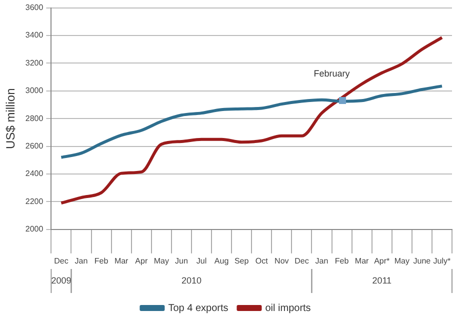 The height and width of the screenshot is (323, 466). What do you see at coordinates (34, 63) in the screenshot?
I see `y-tick-label: 3200` at bounding box center [34, 63].